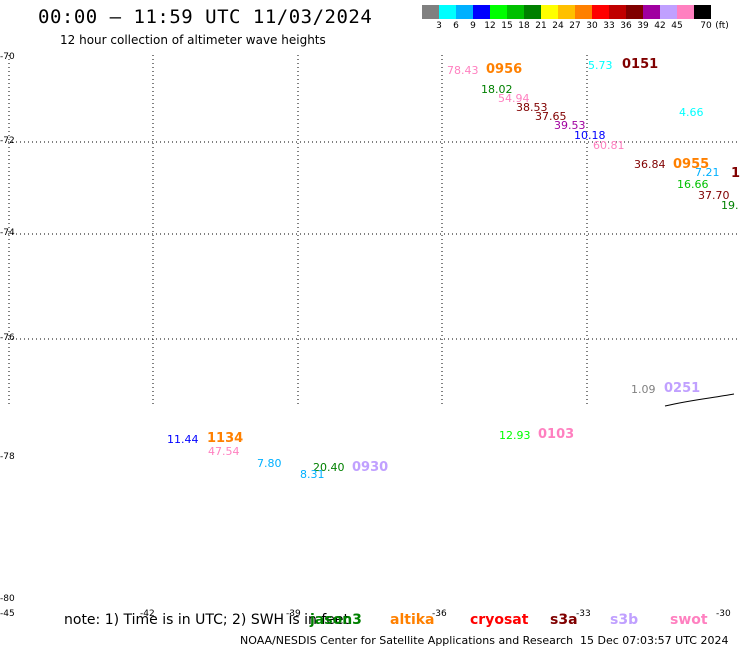 This screenshot has width=740, height=650. I want to click on satellite-legend-item: jason3, so click(336, 620).